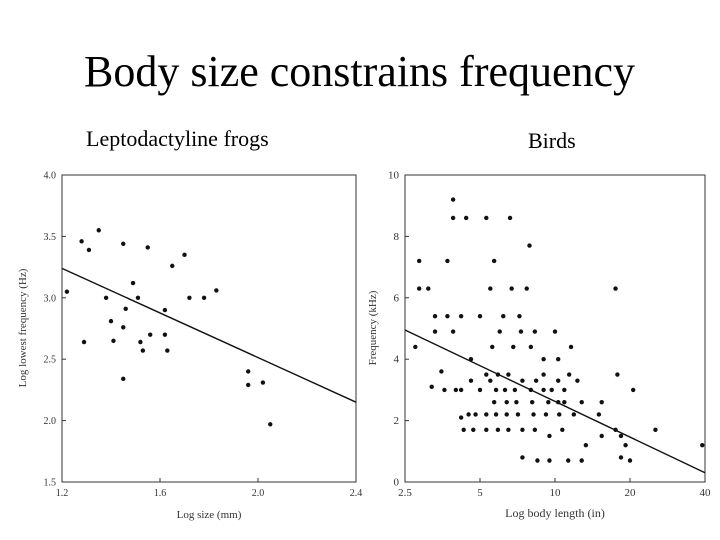  Describe the element at coordinates (373, 327) in the screenshot. I see `bird-y-axis-label: Frequency (kHz)` at that location.